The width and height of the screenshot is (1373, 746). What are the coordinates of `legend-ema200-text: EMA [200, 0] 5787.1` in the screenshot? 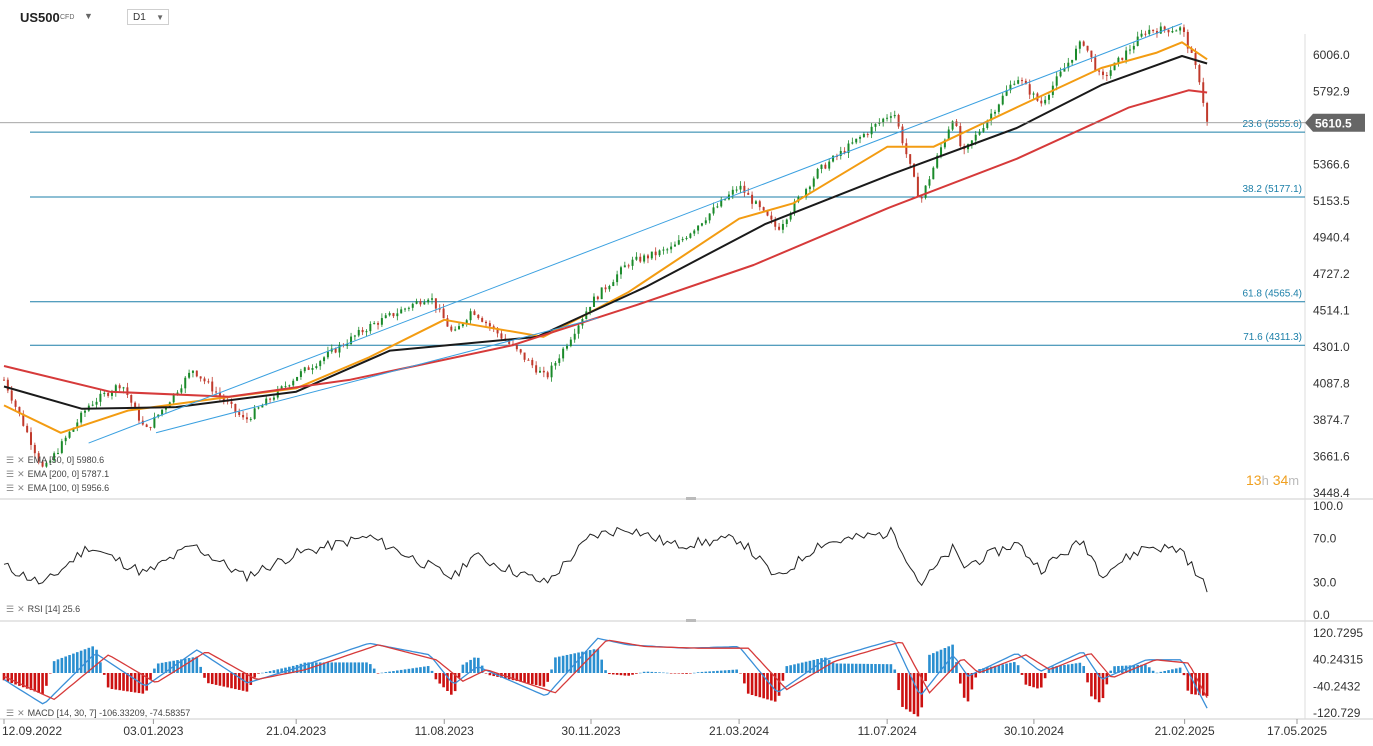 It's located at (68, 474).